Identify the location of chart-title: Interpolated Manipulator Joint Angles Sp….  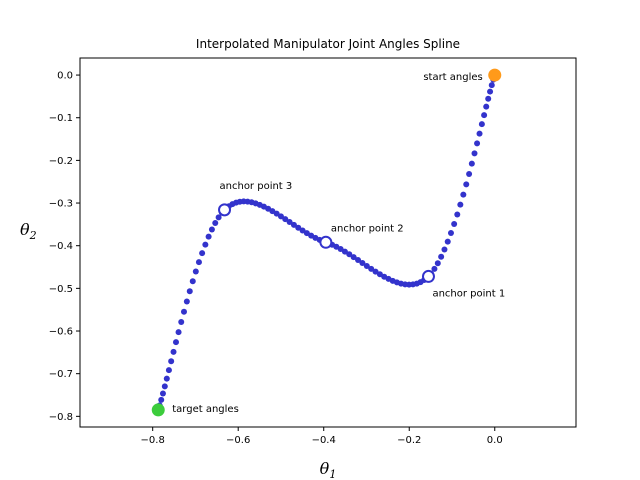
(328, 44).